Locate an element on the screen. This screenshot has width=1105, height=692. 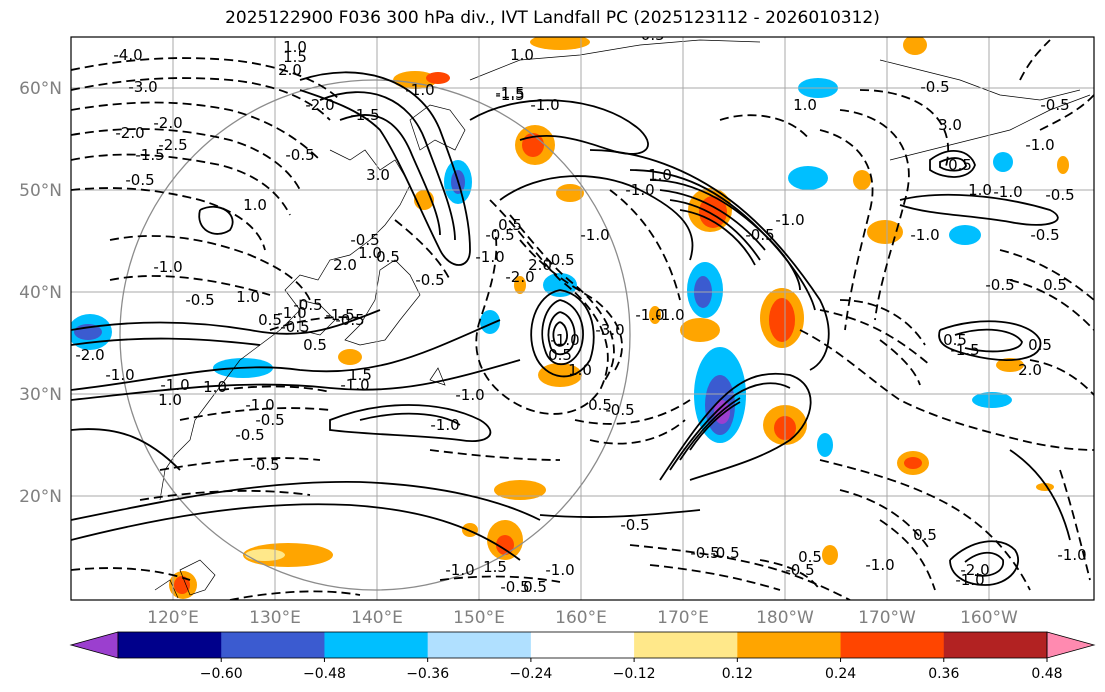
colorbar-label: −0.36 is located at coordinates (427, 674).